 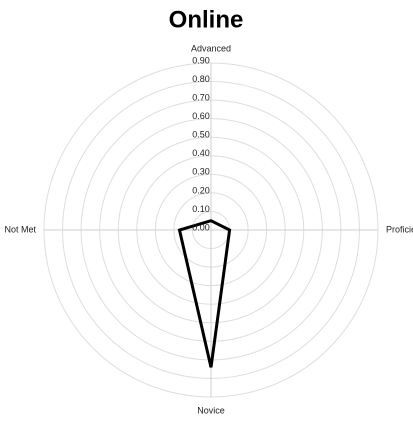 What do you see at coordinates (201, 116) in the screenshot?
I see `r-tick-label: 0.60` at bounding box center [201, 116].